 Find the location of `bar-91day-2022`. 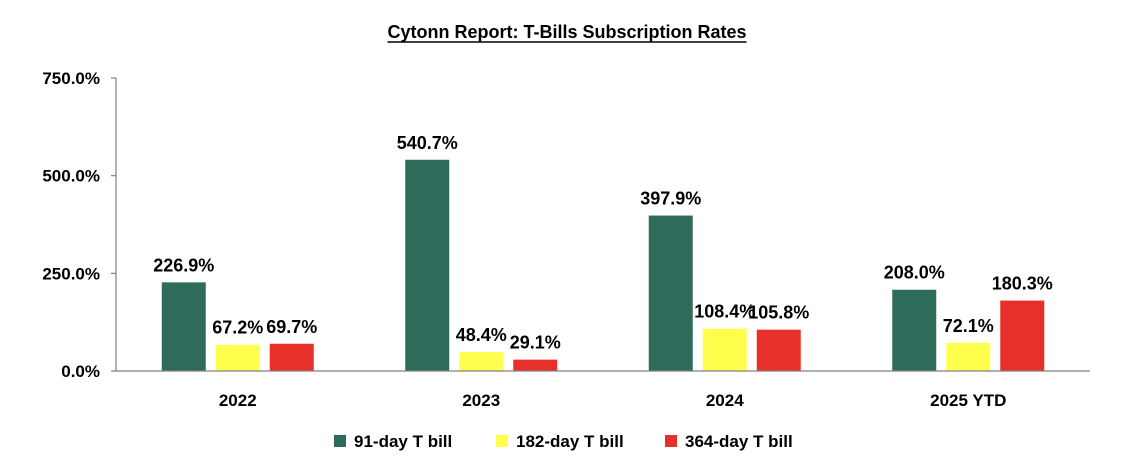

bar-91day-2022 is located at coordinates (183, 326).